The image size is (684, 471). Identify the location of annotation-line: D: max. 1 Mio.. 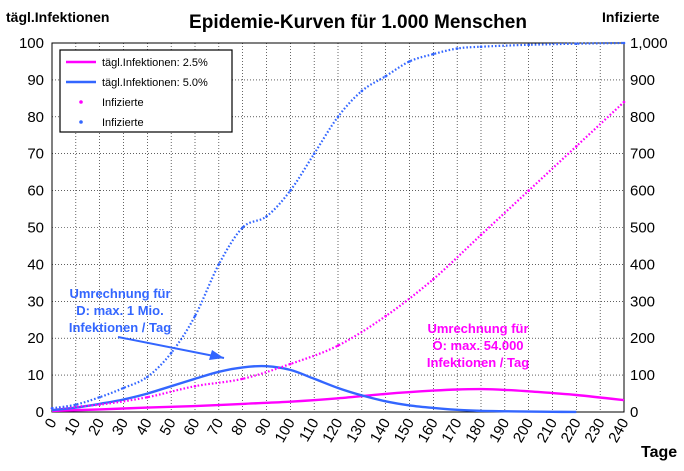
(119, 310).